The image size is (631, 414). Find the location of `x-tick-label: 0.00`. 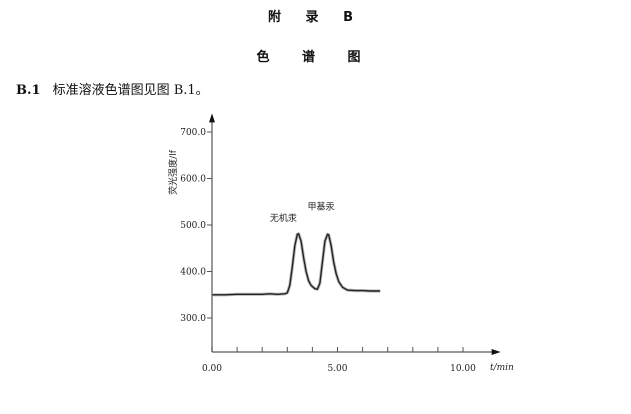

x-tick-label: 0.00 is located at coordinates (212, 369).